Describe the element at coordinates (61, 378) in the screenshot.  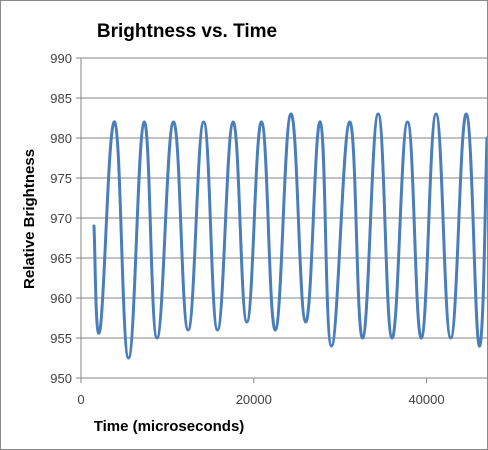
I see `y-tick-label: 950` at that location.